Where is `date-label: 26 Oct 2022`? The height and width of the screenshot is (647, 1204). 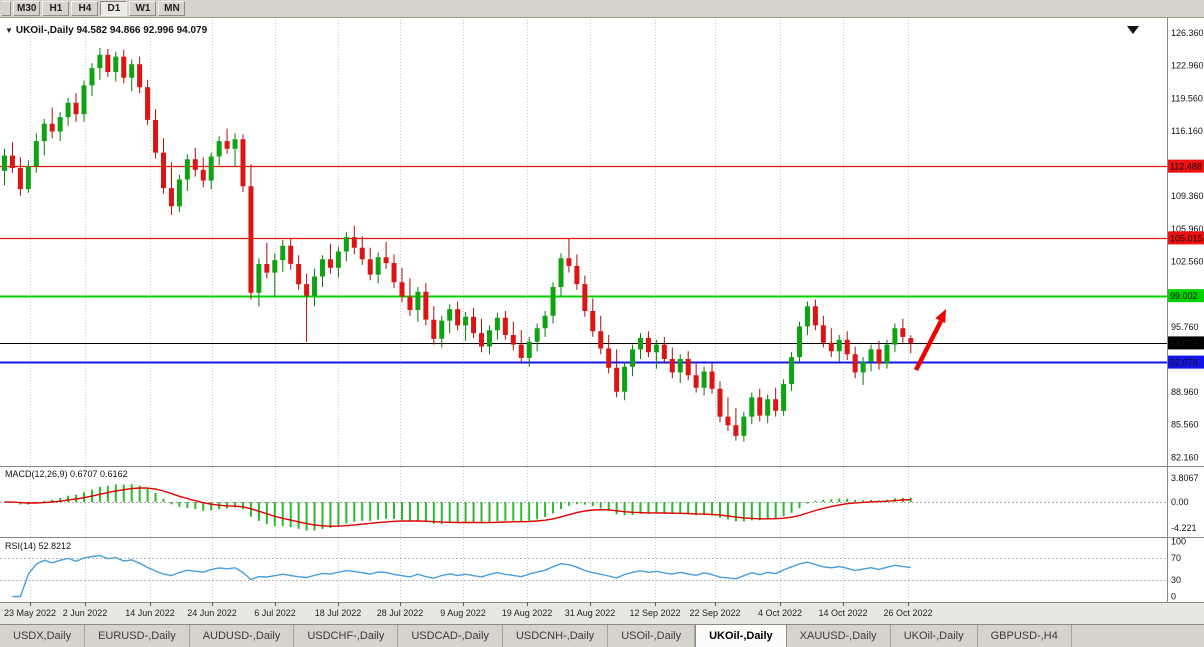 date-label: 26 Oct 2022 is located at coordinates (907, 613).